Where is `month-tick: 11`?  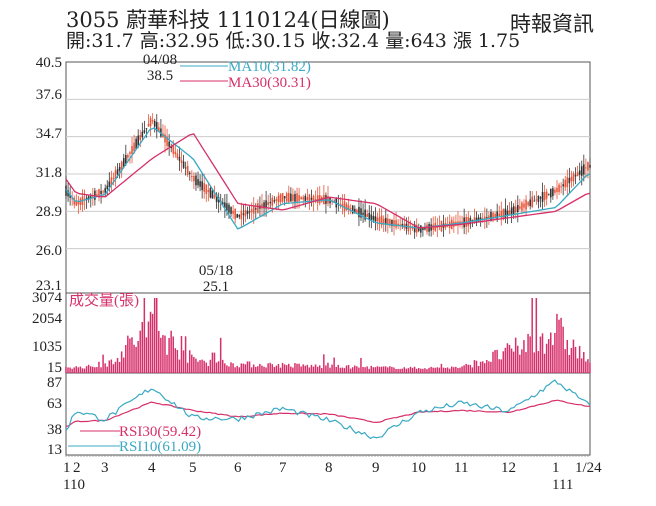
month-tick: 11 is located at coordinates (461, 468).